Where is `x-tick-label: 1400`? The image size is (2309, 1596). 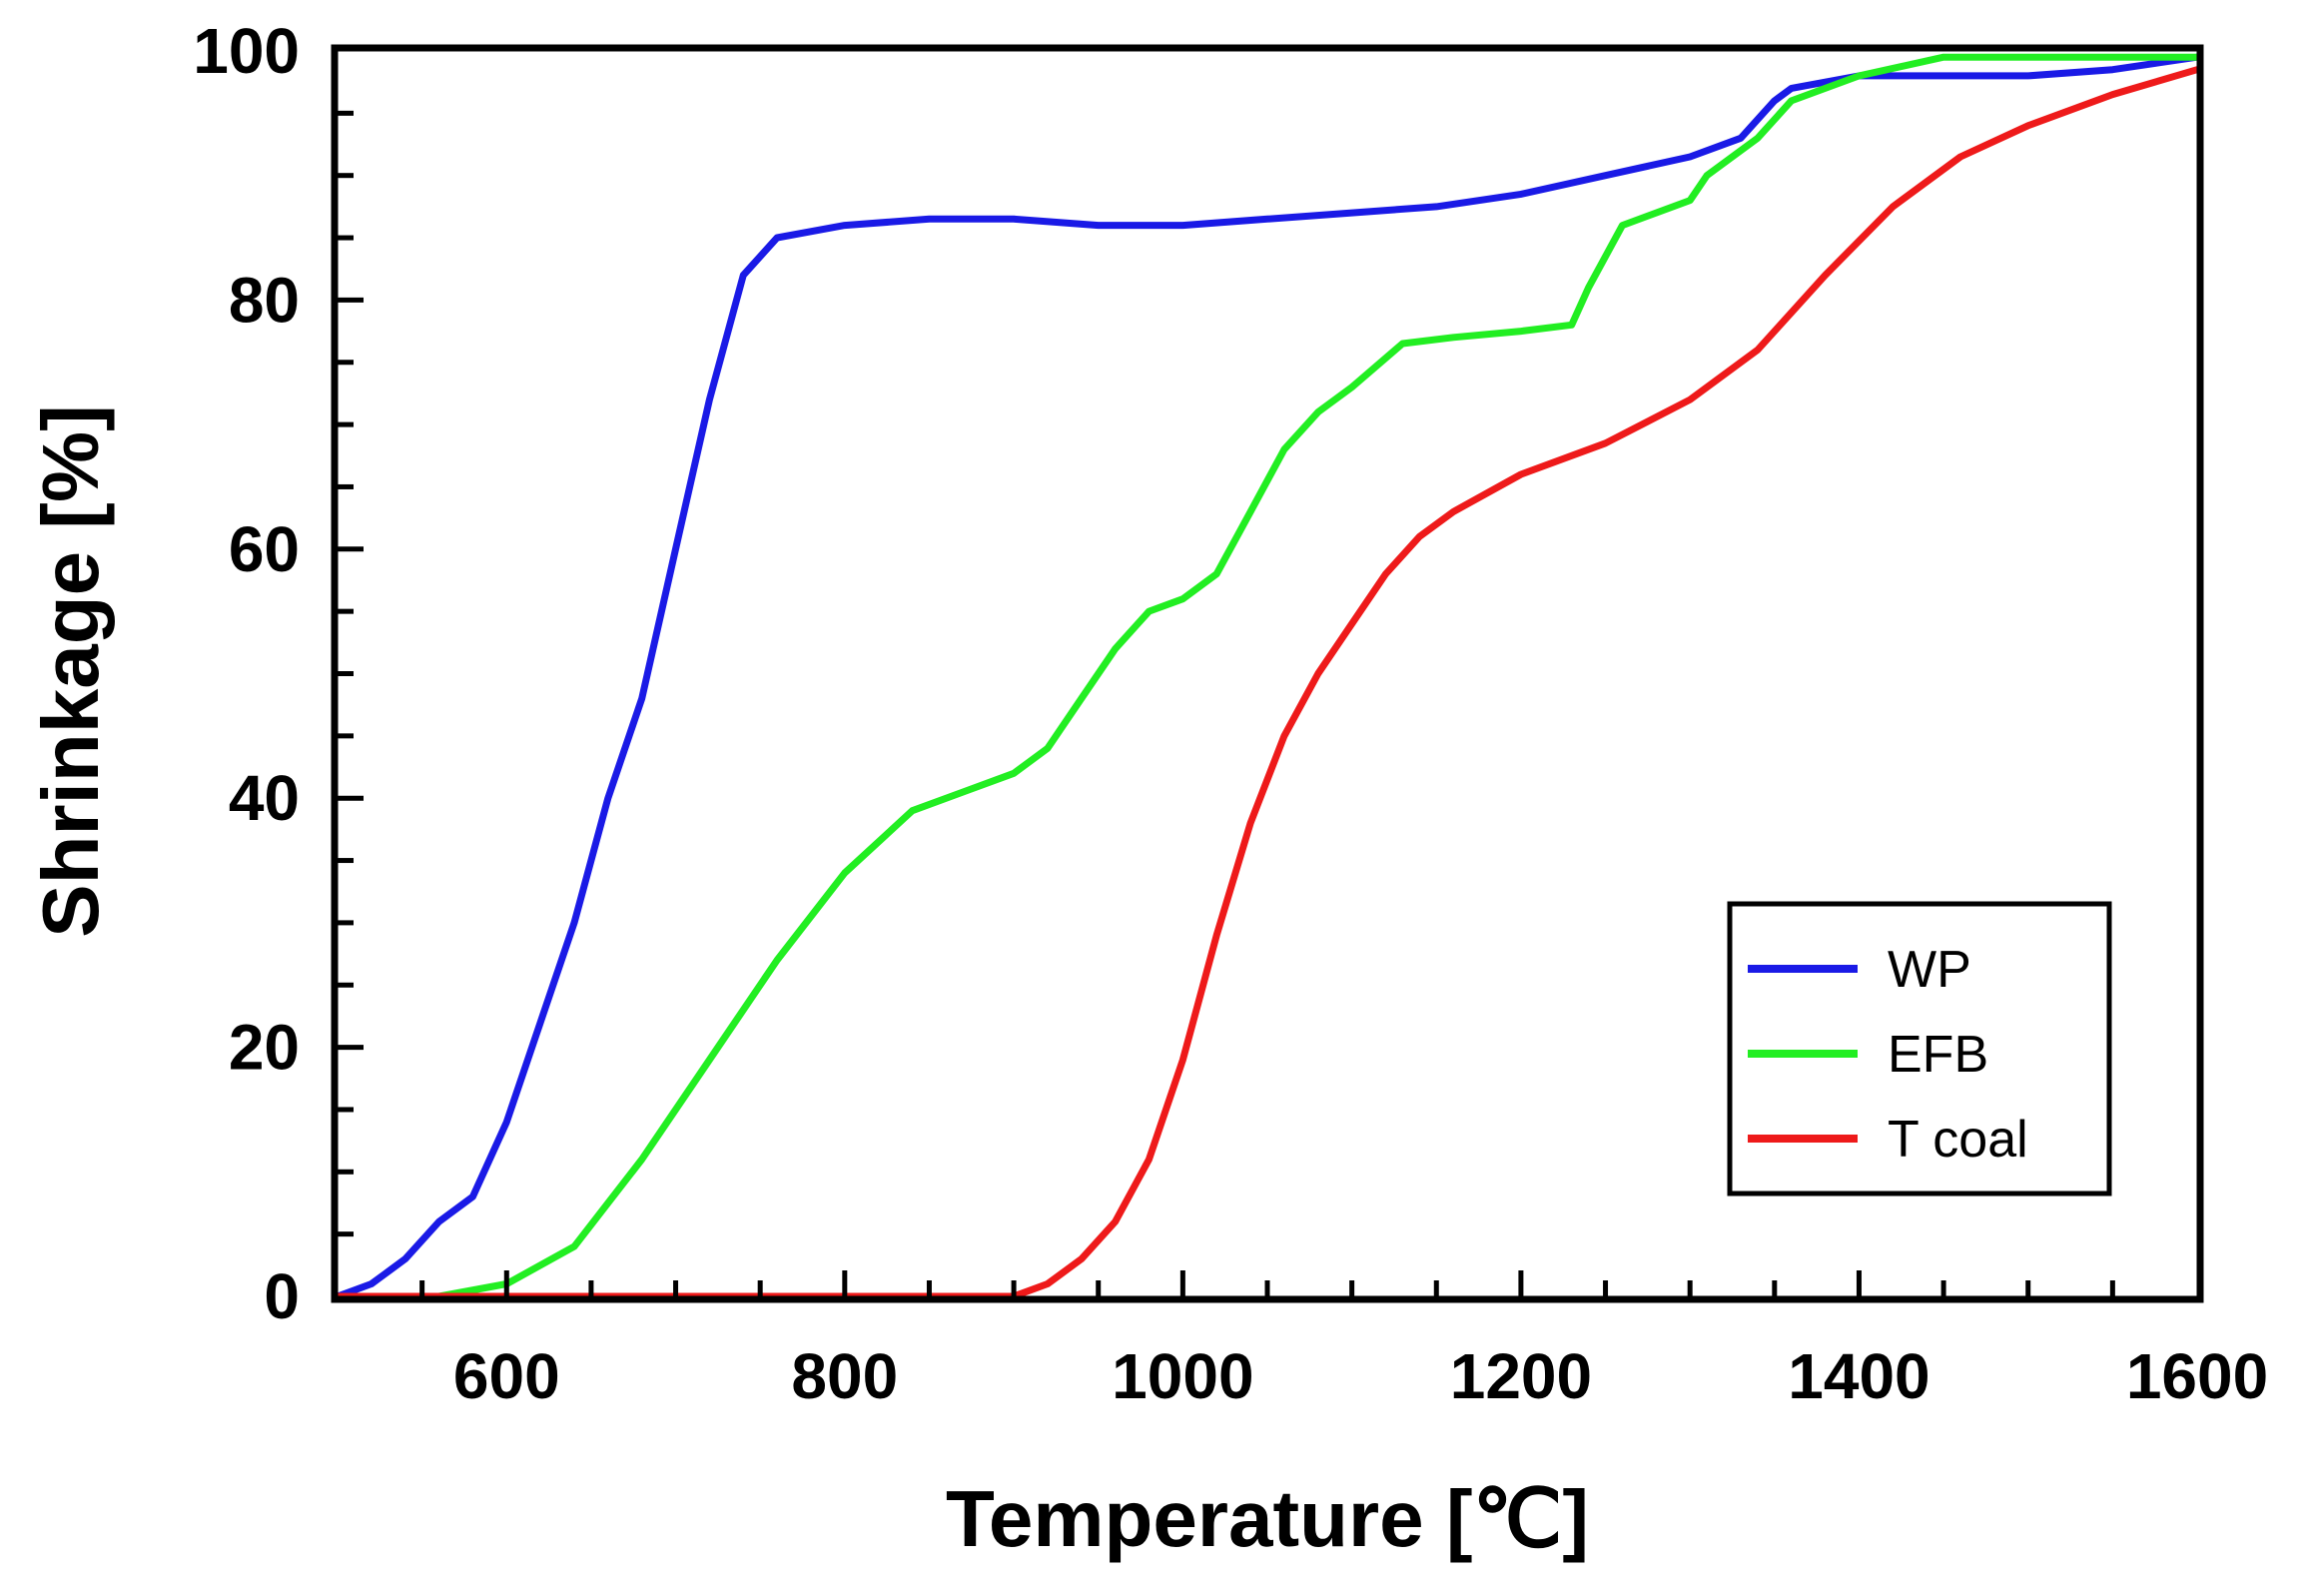
x-tick-label: 1400 is located at coordinates (1858, 1376).